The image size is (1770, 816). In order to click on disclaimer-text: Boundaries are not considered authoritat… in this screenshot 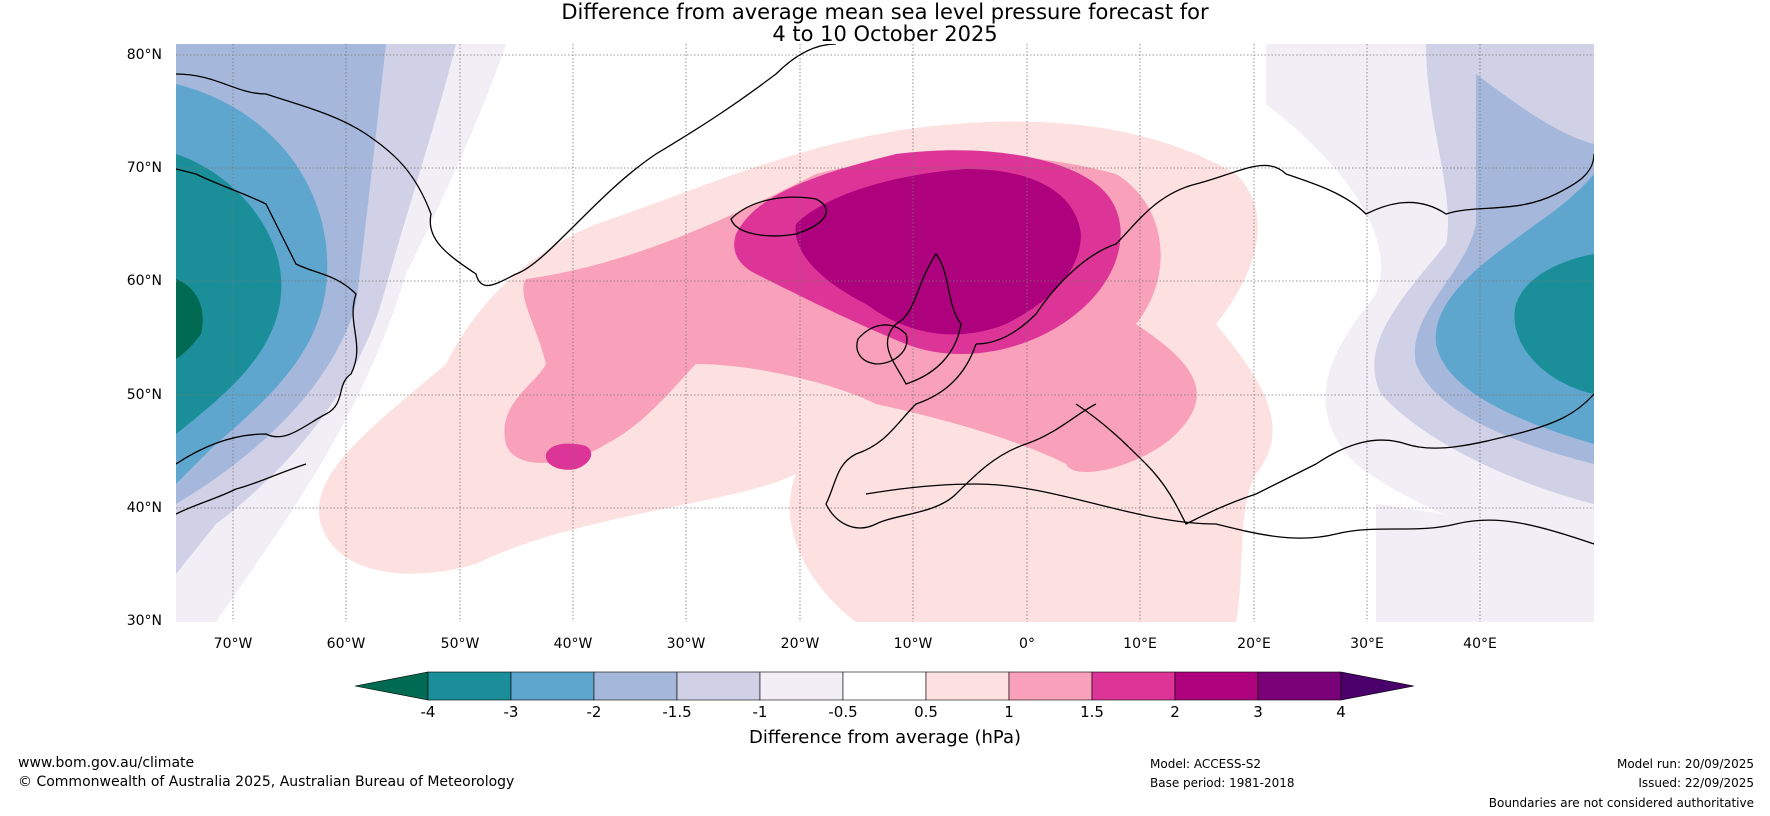, I will do `click(1621, 803)`.